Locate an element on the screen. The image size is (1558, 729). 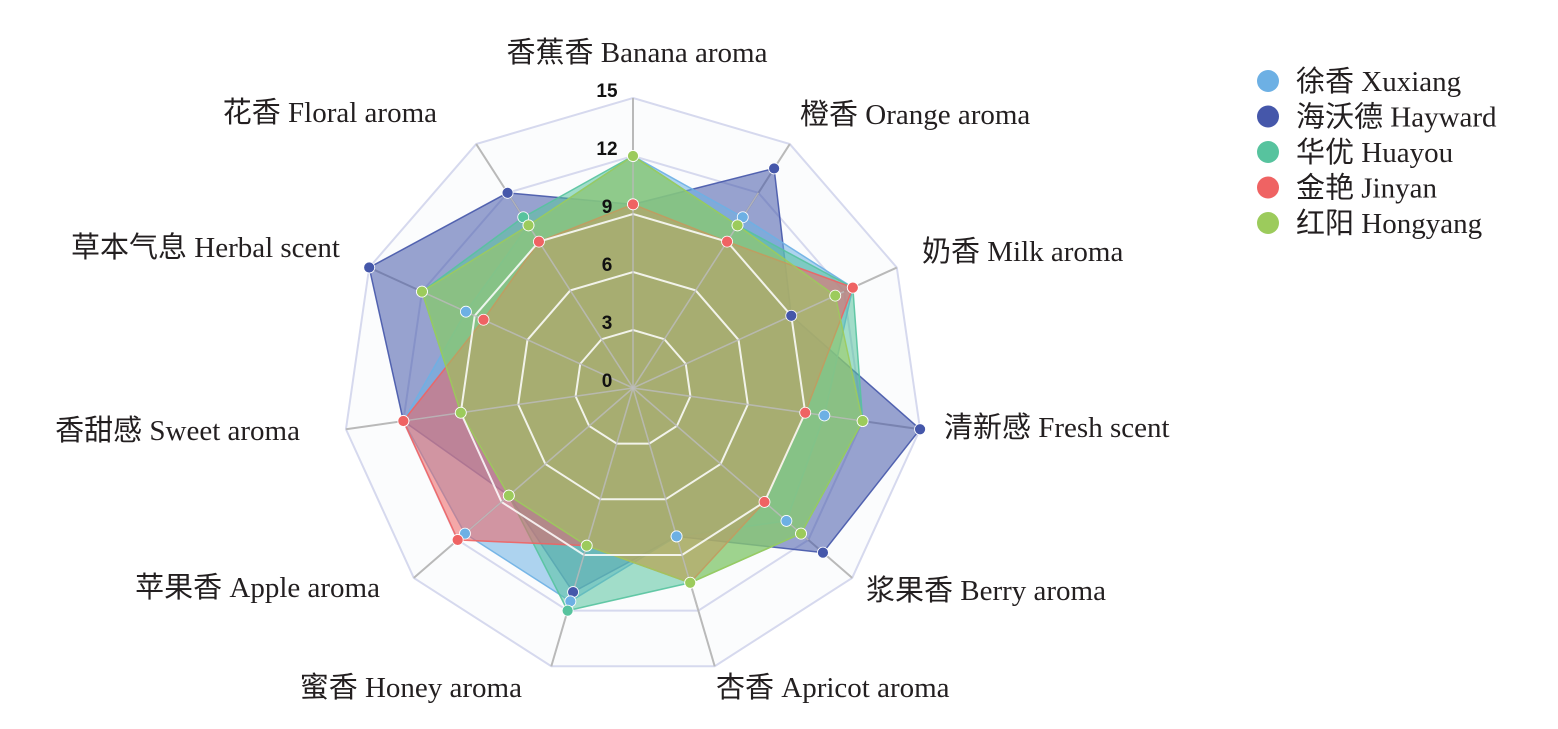
legend-label: 徐香 Xuxiang is located at coordinates (1378, 81).